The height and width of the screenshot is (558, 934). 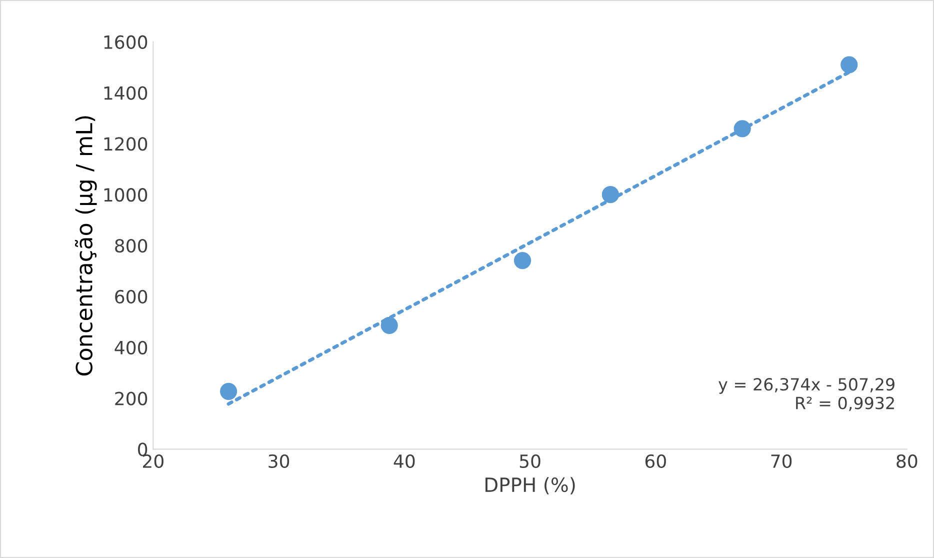 I want to click on y-tick-label: 1400, so click(x=126, y=93).